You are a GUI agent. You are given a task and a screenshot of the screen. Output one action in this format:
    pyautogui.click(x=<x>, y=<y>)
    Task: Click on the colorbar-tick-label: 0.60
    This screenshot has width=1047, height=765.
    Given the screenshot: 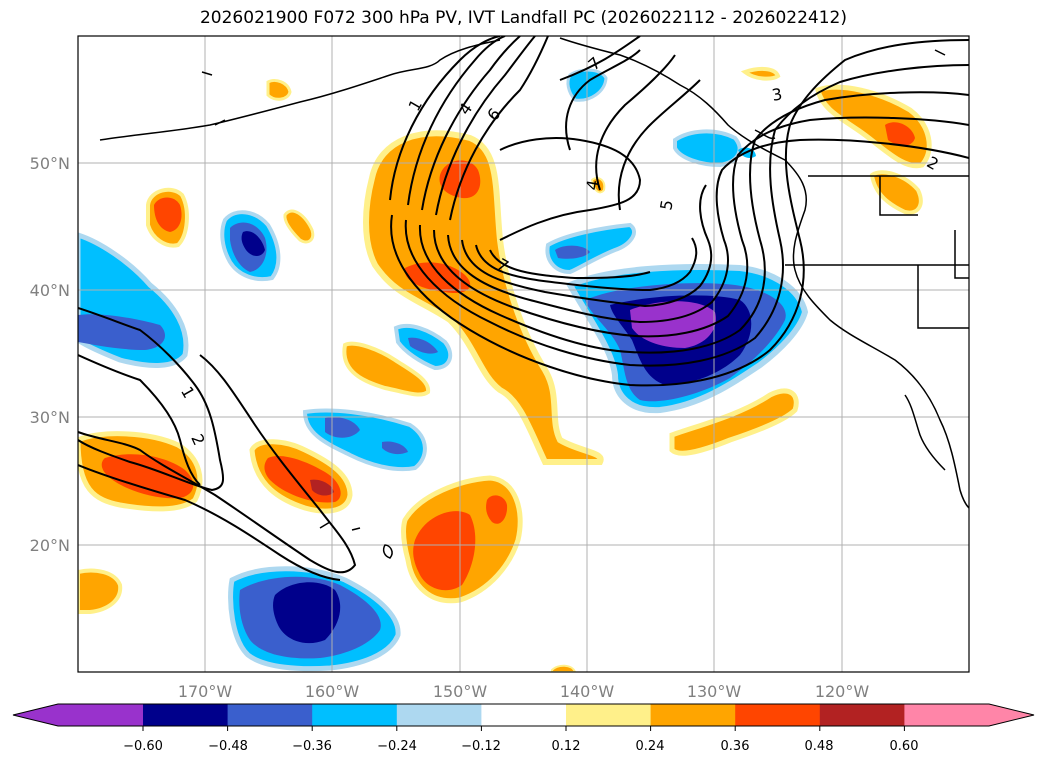 What is the action you would take?
    pyautogui.click(x=904, y=746)
    